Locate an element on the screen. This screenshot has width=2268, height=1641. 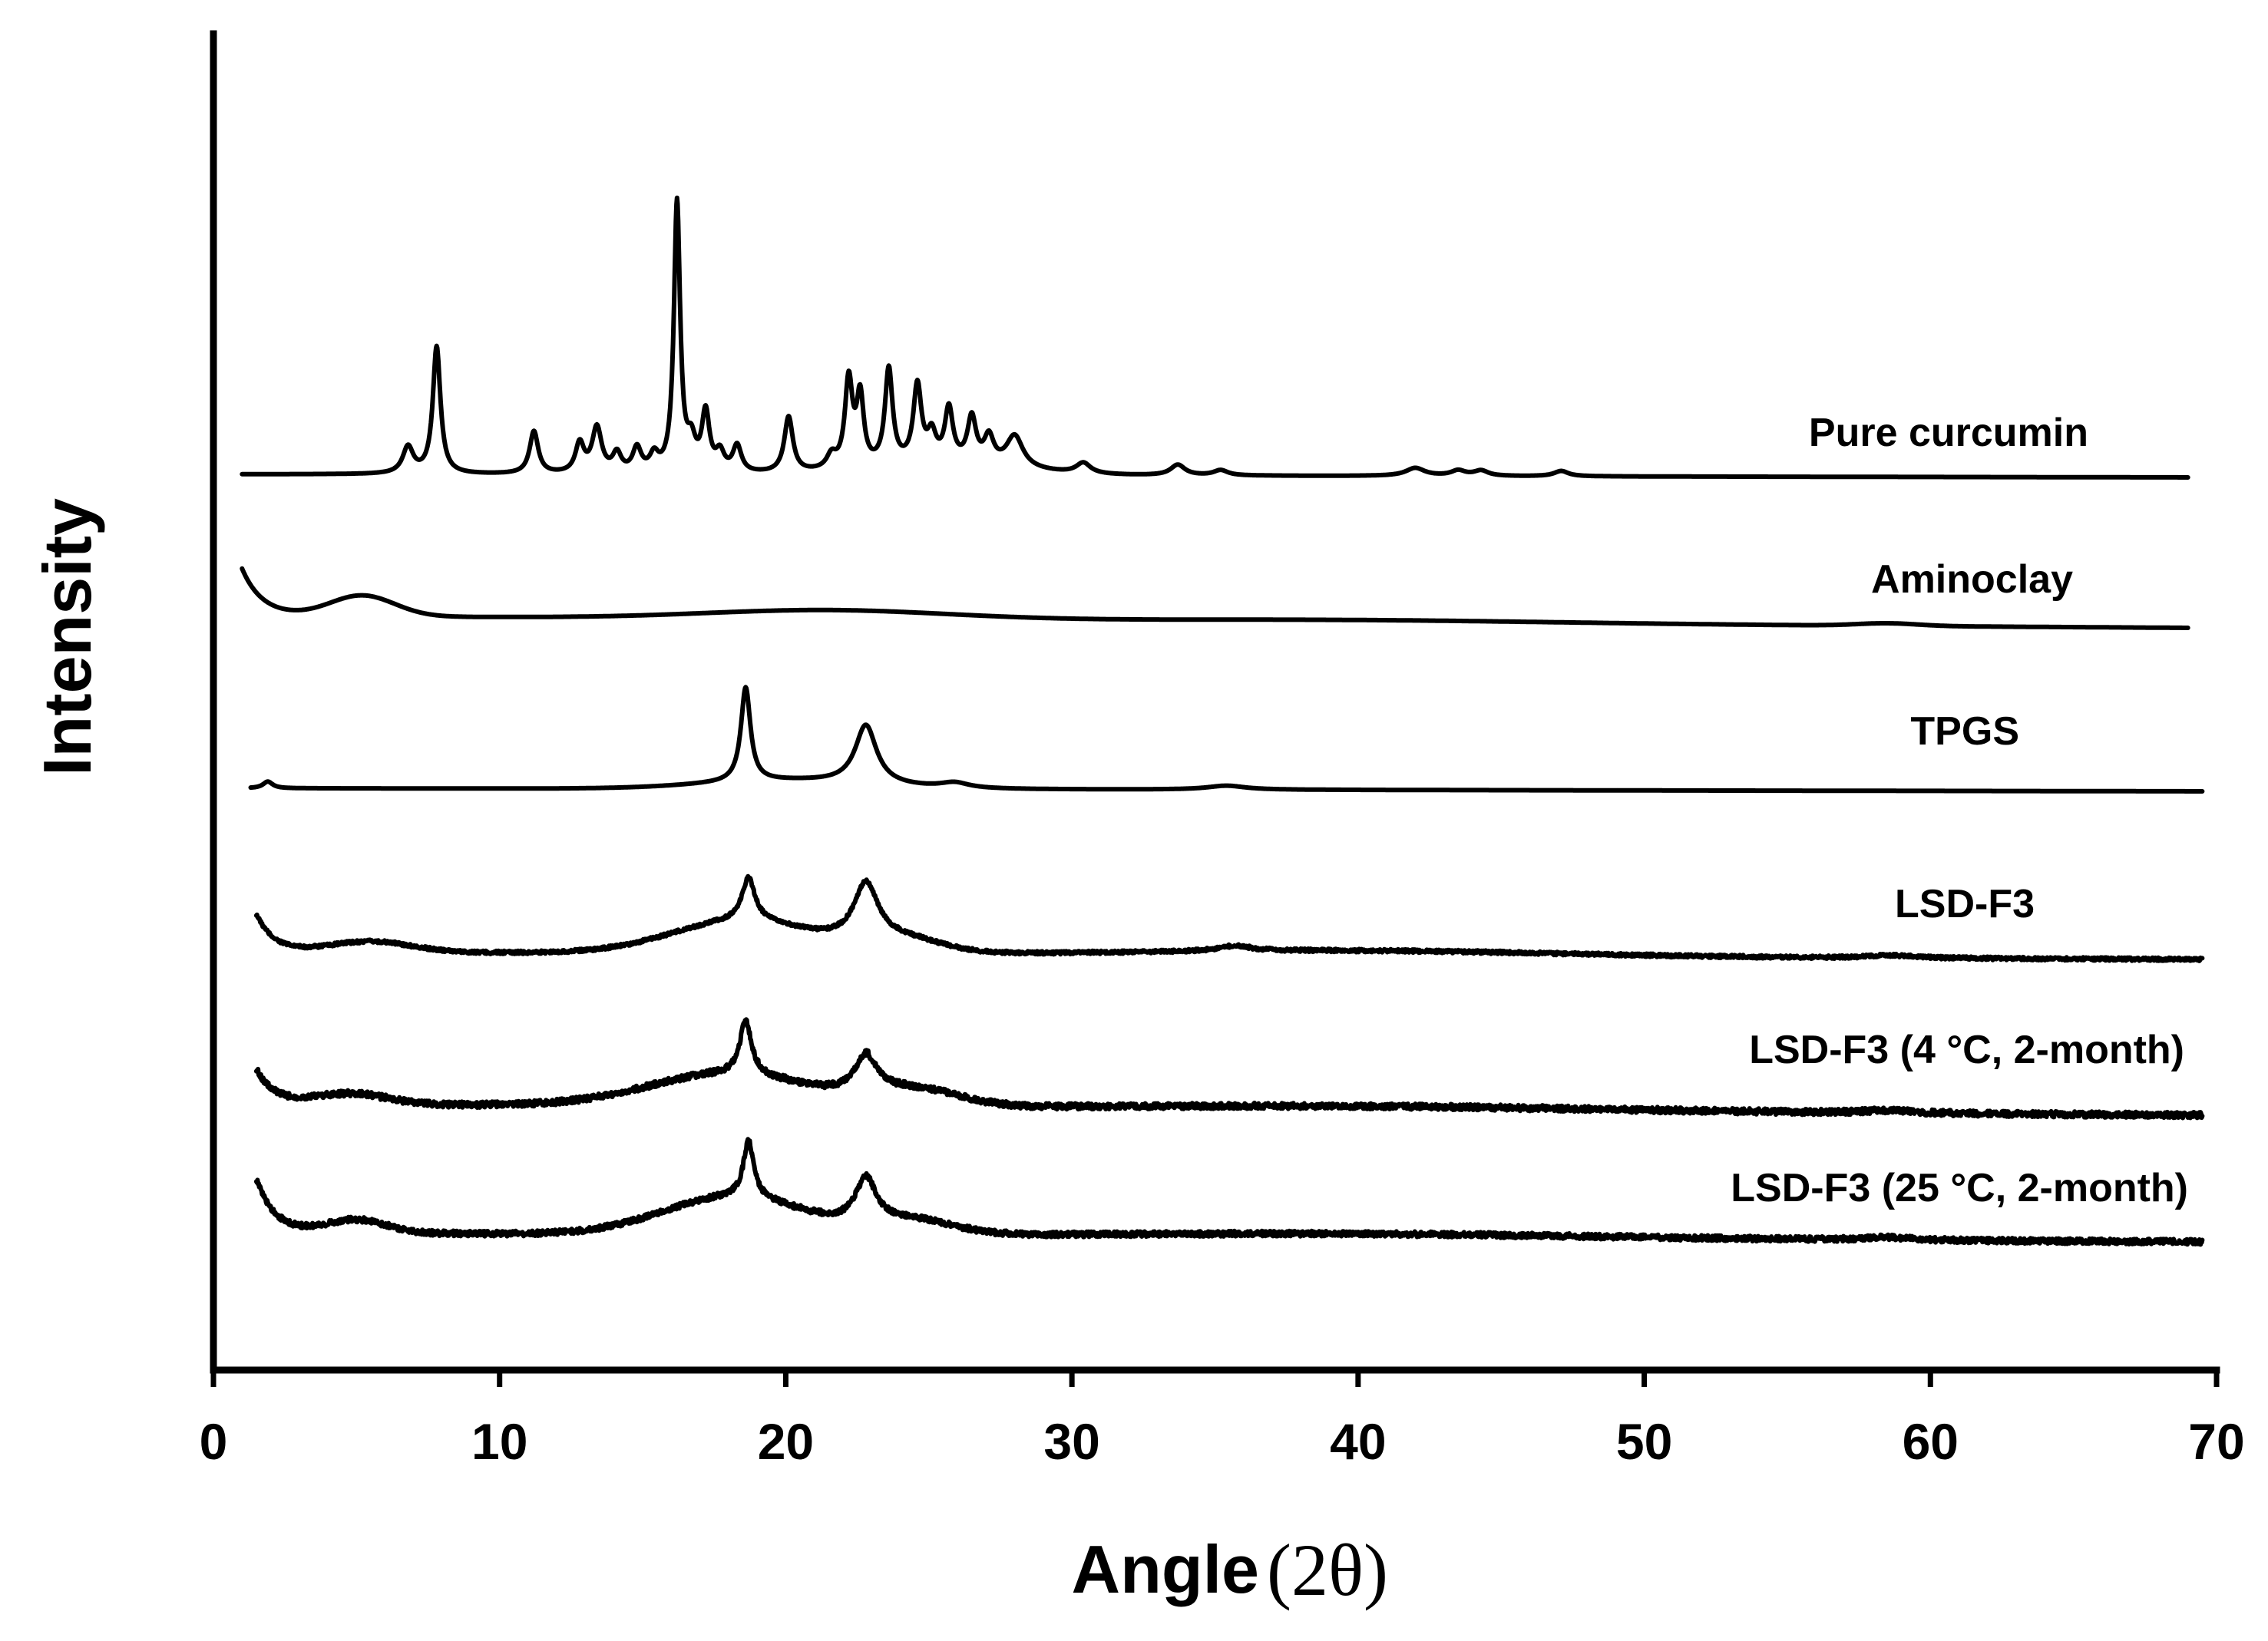
x-ticks: 0 10 20 30 40 50 60 70 is located at coordinates (1222, 1420).